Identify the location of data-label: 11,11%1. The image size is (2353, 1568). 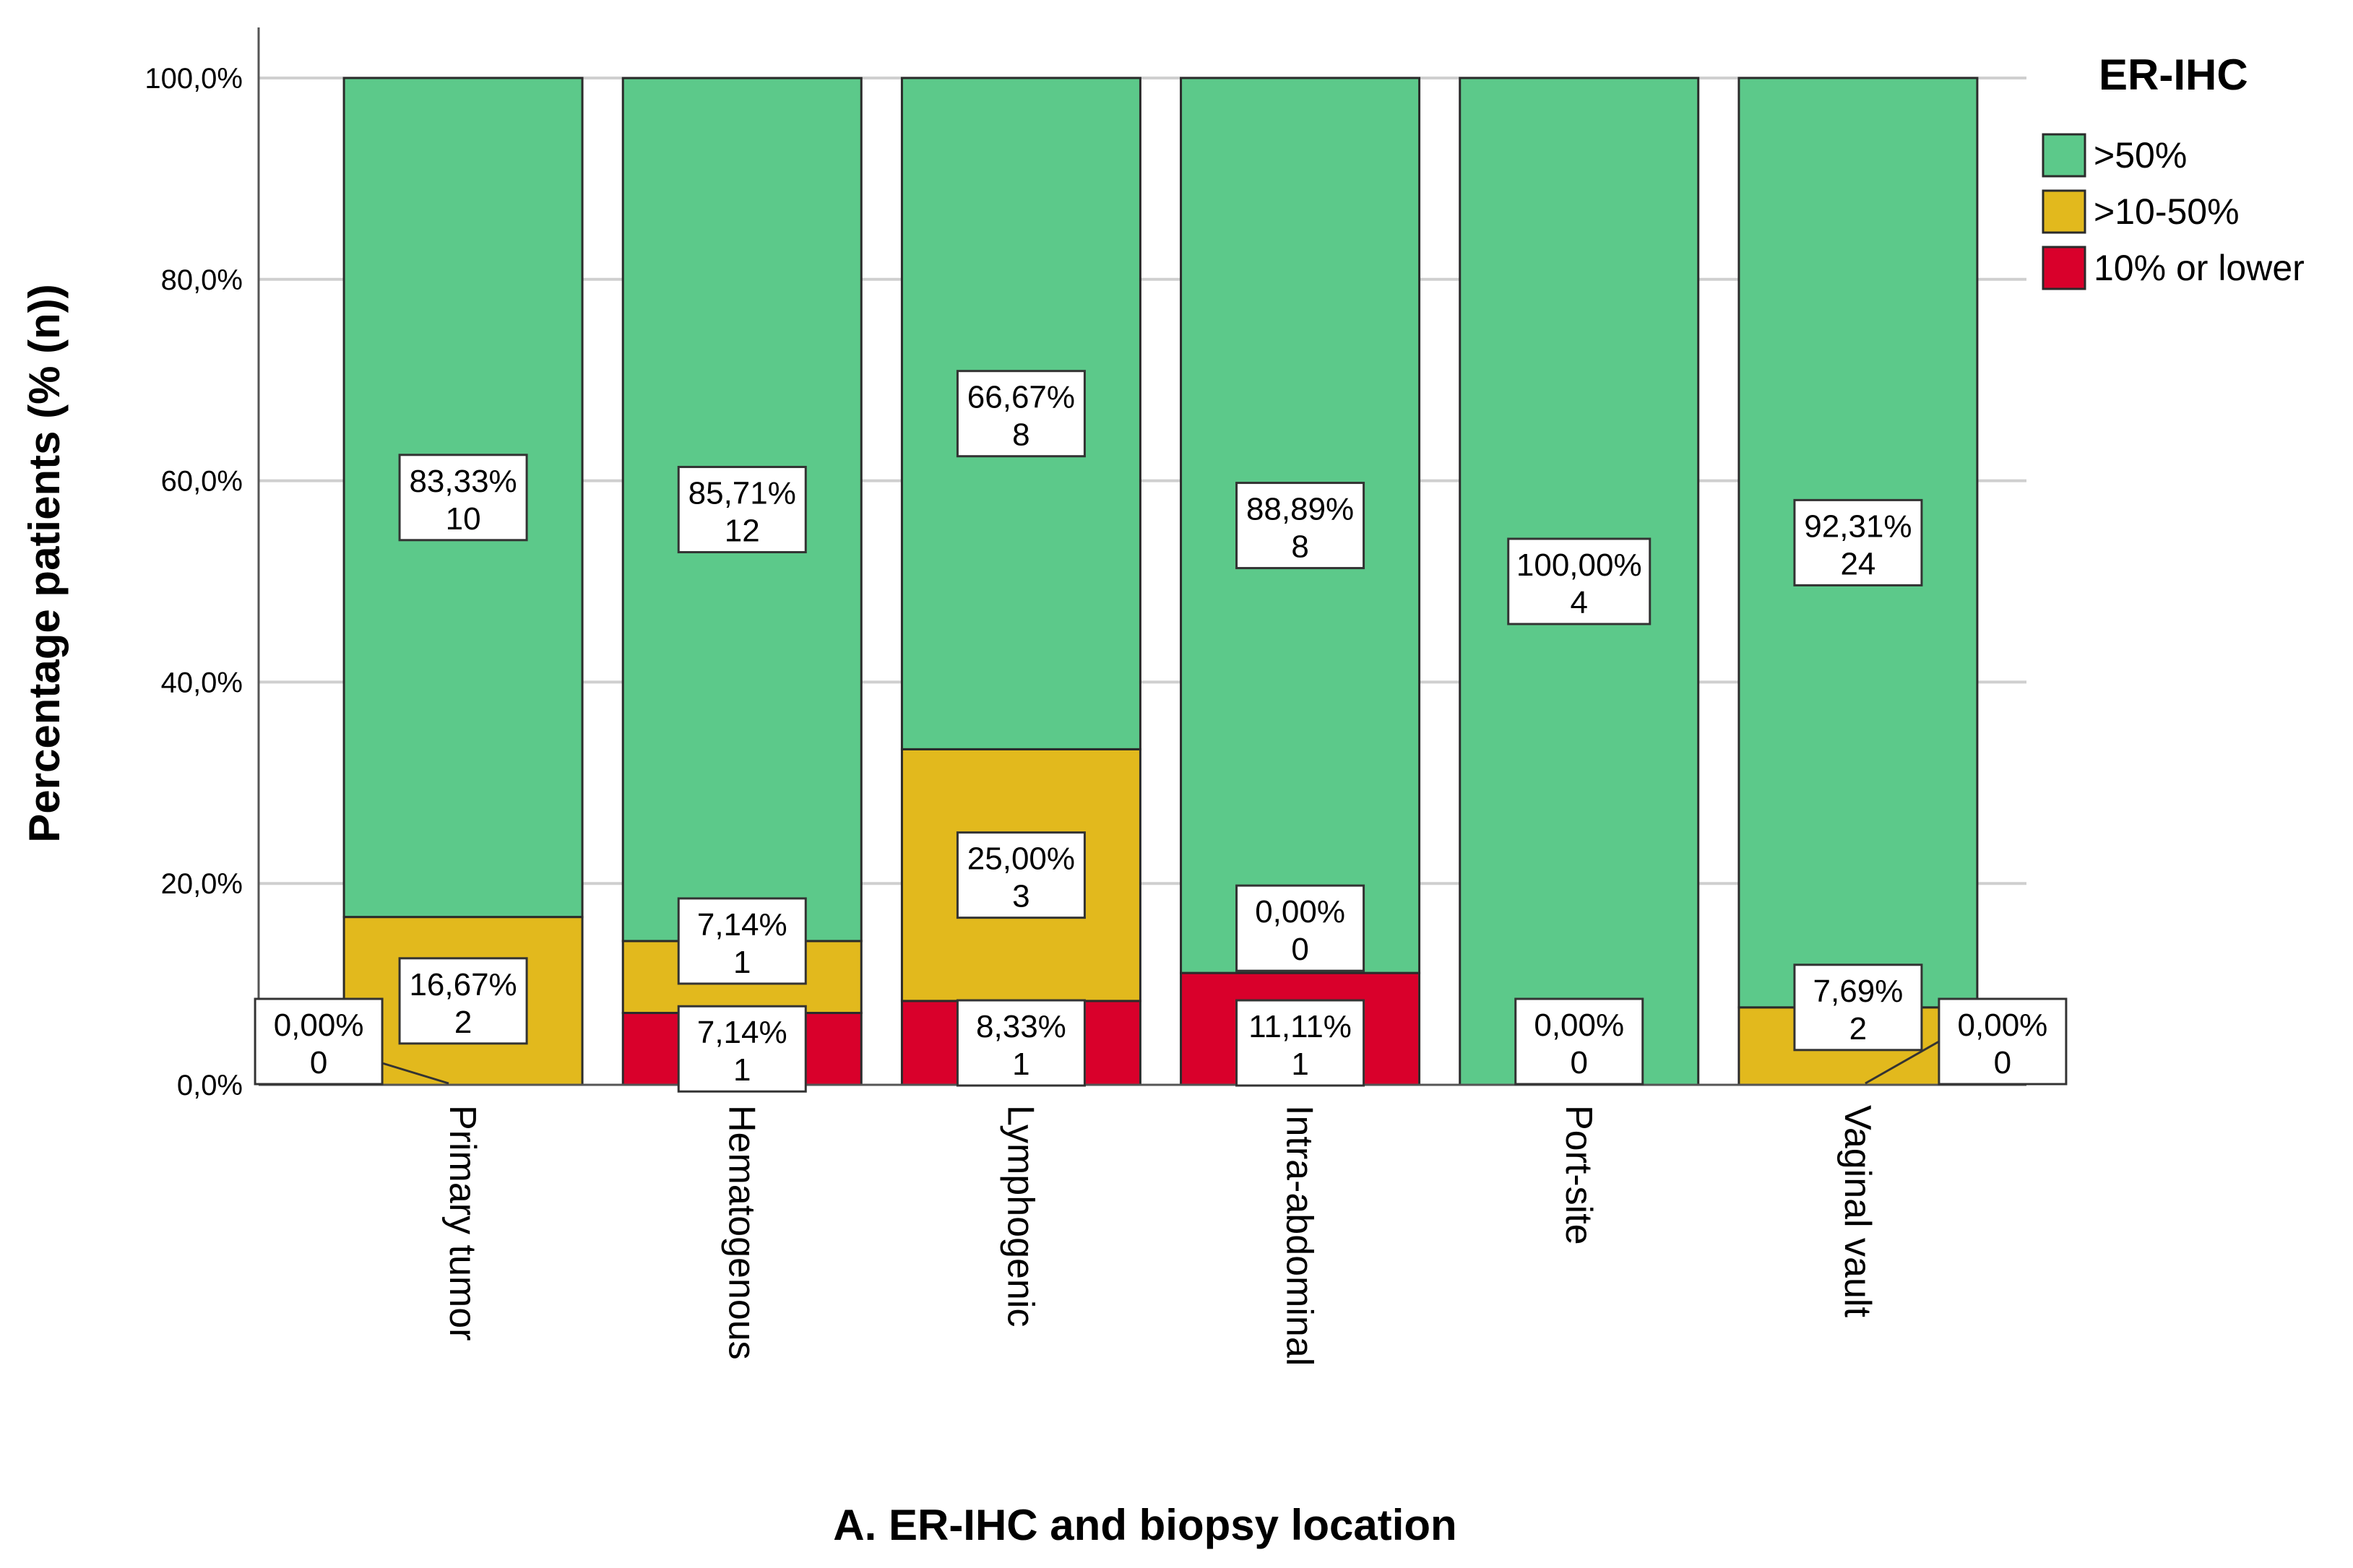
(1300, 1043).